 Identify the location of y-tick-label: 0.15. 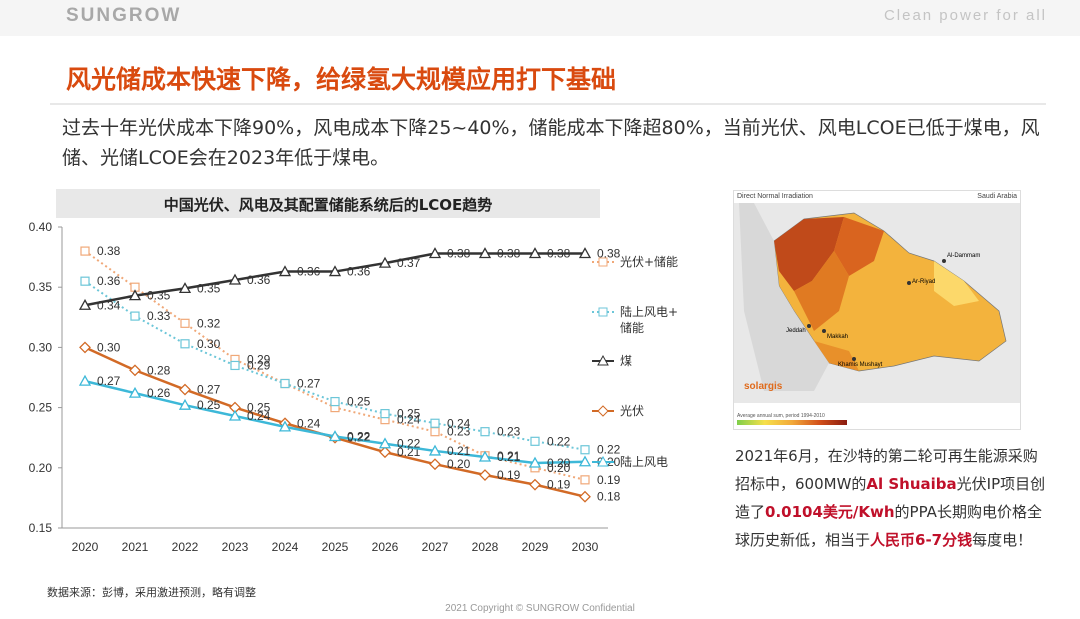
(41, 528).